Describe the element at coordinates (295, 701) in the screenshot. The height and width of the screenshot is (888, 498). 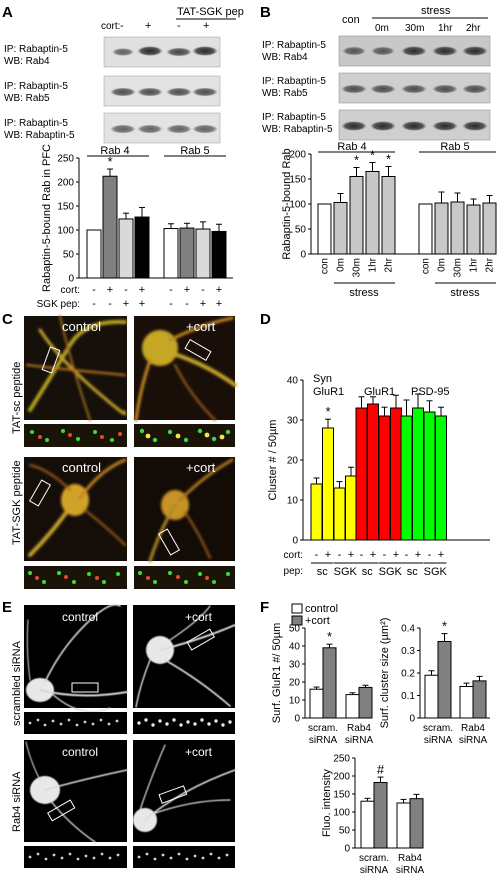
I see `chart-f1-ytick-label-1: 10` at that location.